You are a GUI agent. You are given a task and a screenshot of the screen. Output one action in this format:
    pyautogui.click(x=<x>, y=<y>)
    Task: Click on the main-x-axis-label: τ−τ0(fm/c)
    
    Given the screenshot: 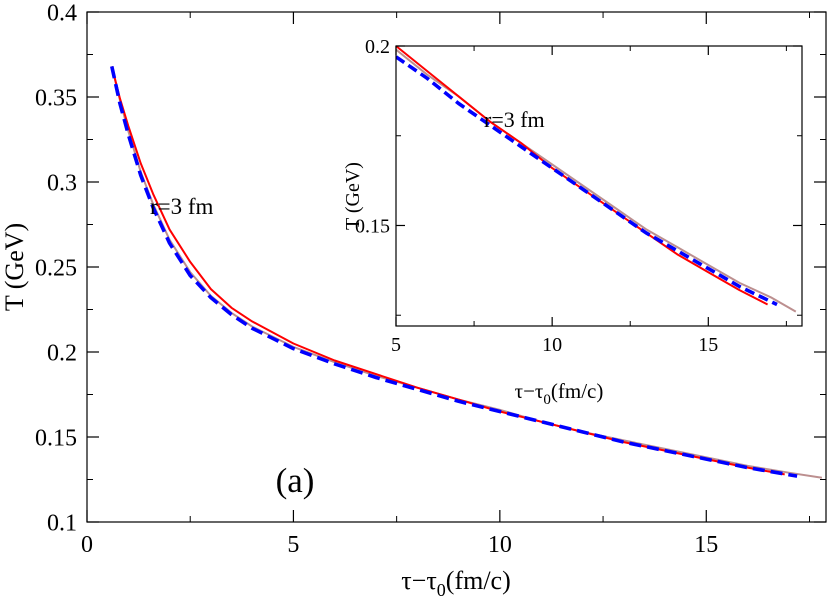 What is the action you would take?
    pyautogui.click(x=456, y=582)
    